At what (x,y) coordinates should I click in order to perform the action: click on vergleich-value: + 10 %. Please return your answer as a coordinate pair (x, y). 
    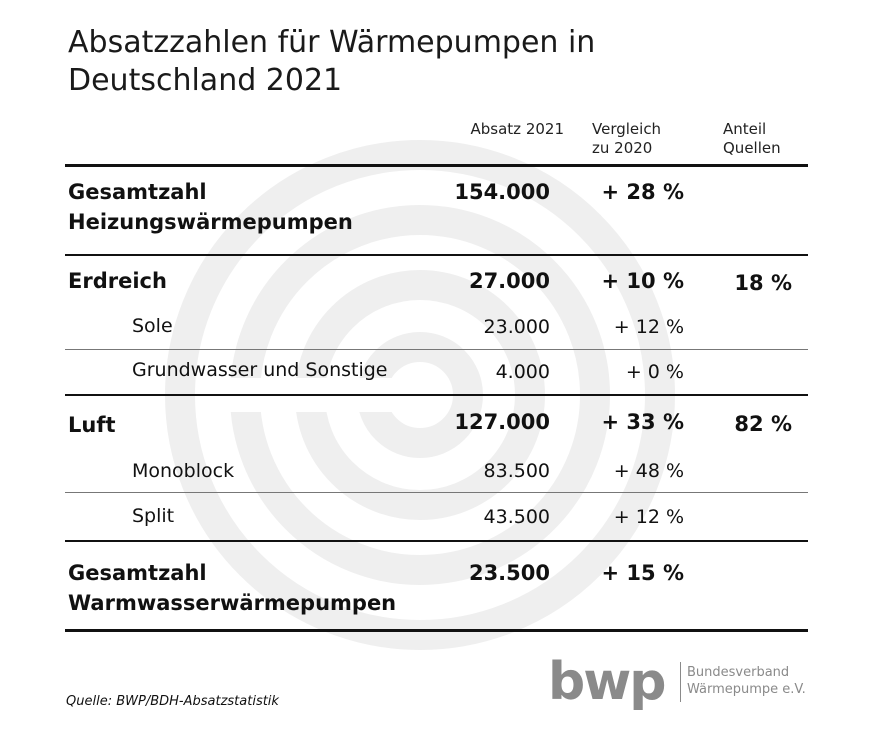
    Looking at the image, I should click on (642, 281).